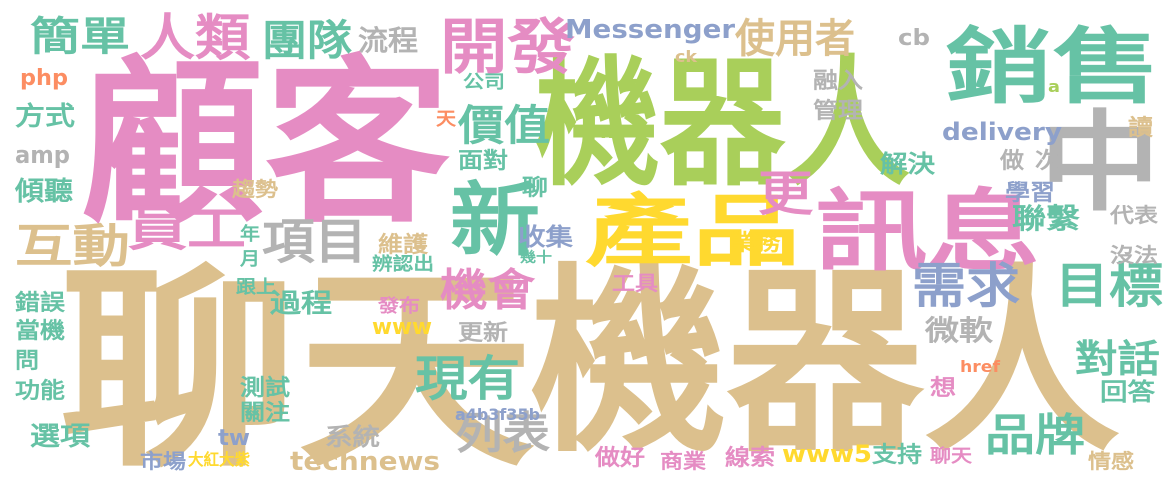 The image size is (1175, 482). I want to click on cloud-word-php: php, so click(44, 78).